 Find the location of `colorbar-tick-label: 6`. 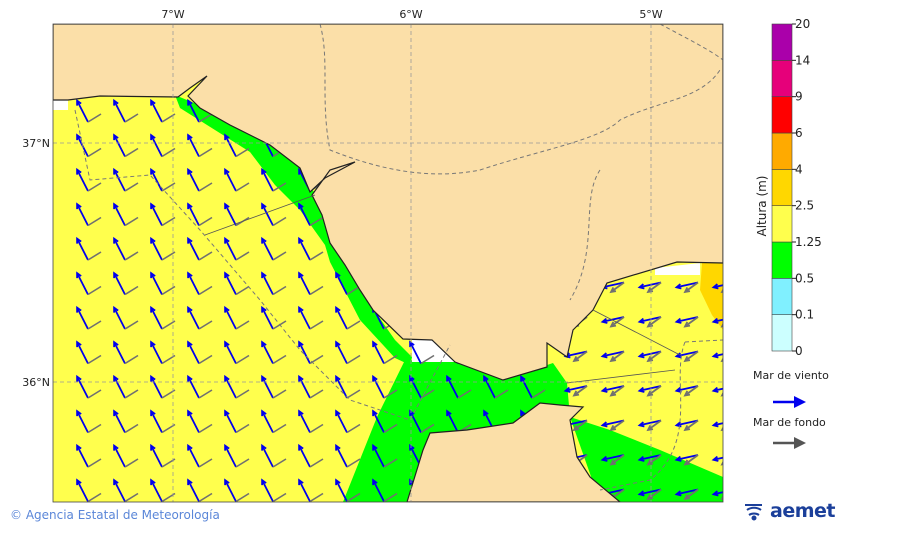

colorbar-tick-label: 6 is located at coordinates (799, 133).